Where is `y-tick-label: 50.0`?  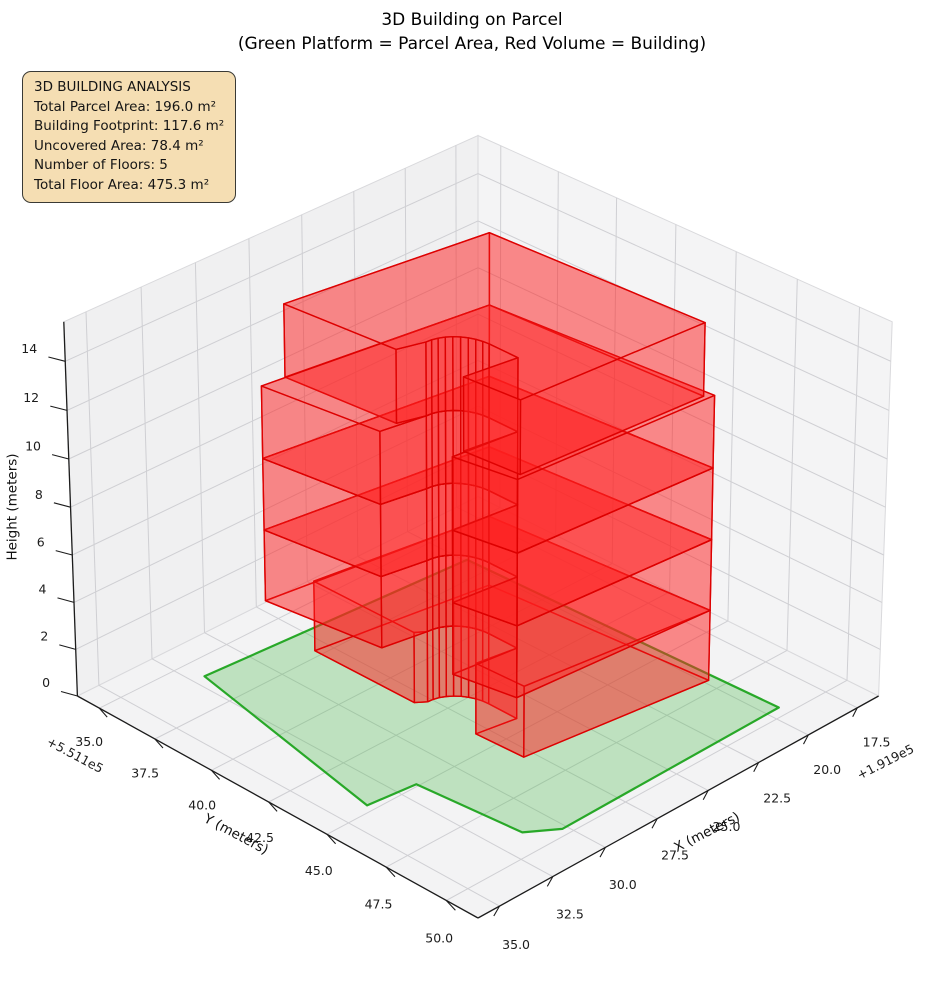
y-tick-label: 50.0 is located at coordinates (439, 937).